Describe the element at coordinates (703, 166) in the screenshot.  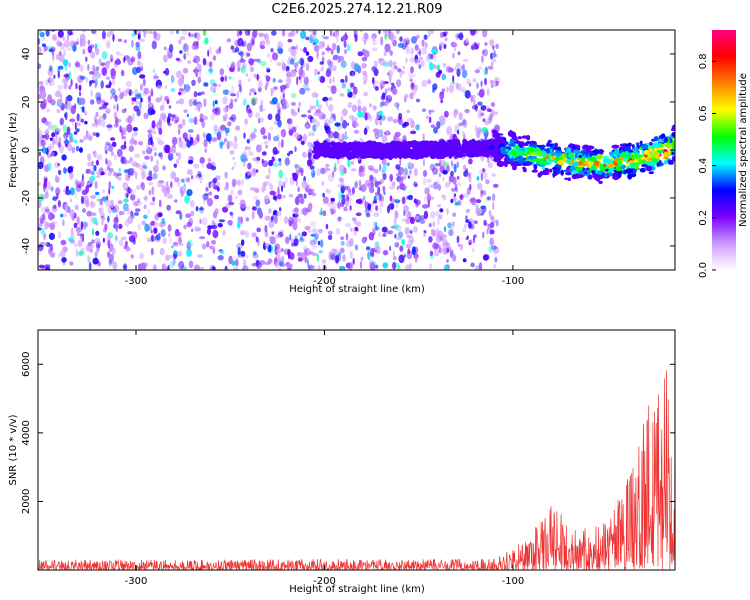
I see `colorbar-tick-label: 0.4` at that location.